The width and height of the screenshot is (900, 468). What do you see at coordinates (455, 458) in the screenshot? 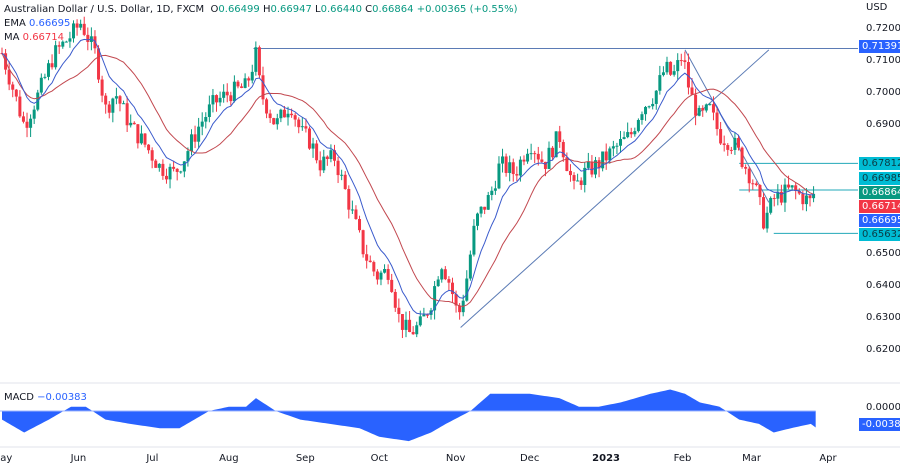
I see `month-label: Nov` at bounding box center [455, 458].